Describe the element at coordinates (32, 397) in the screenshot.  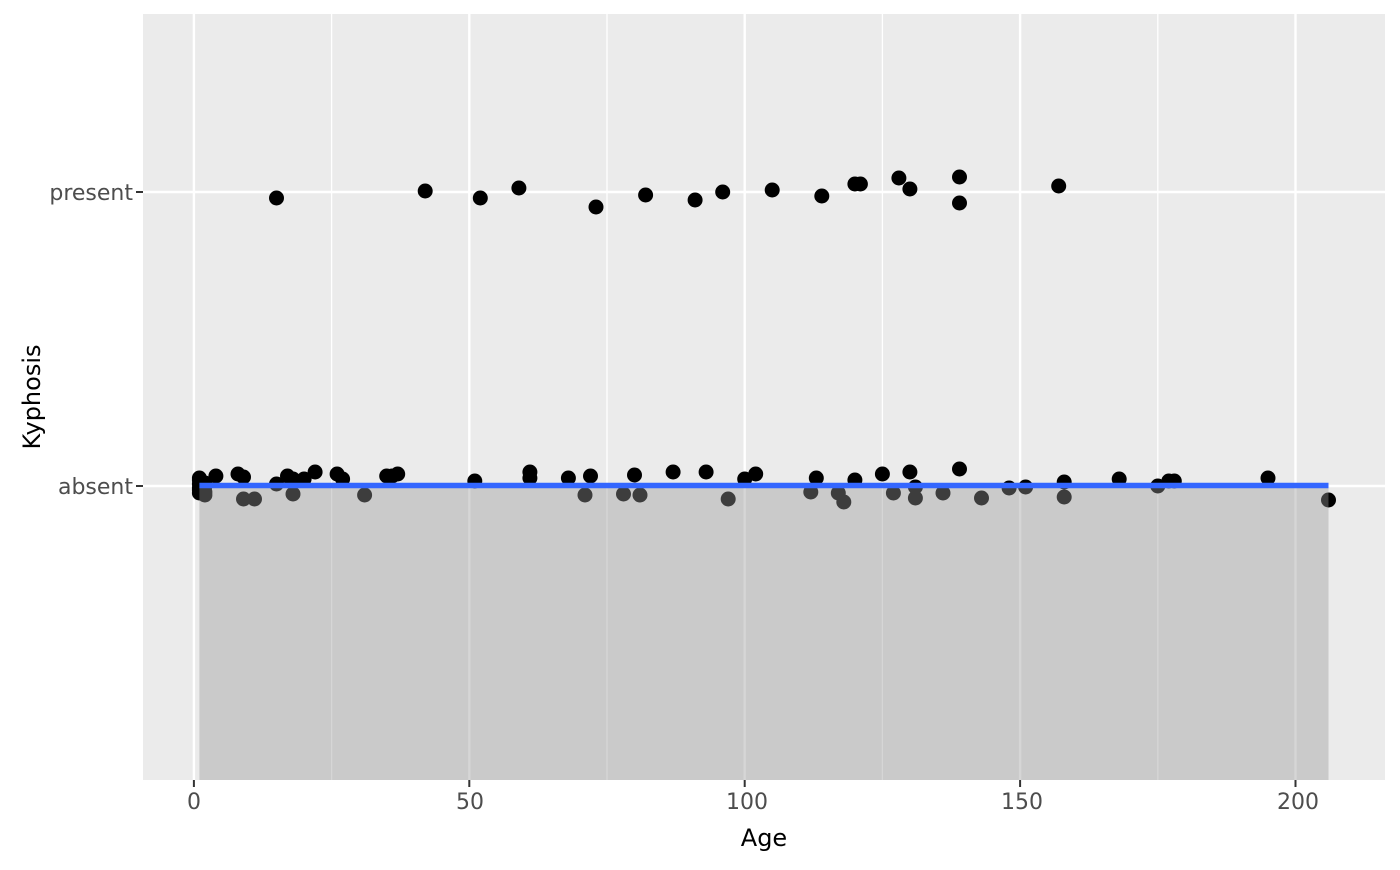
I see `y-axis-title: Kyphosis` at that location.